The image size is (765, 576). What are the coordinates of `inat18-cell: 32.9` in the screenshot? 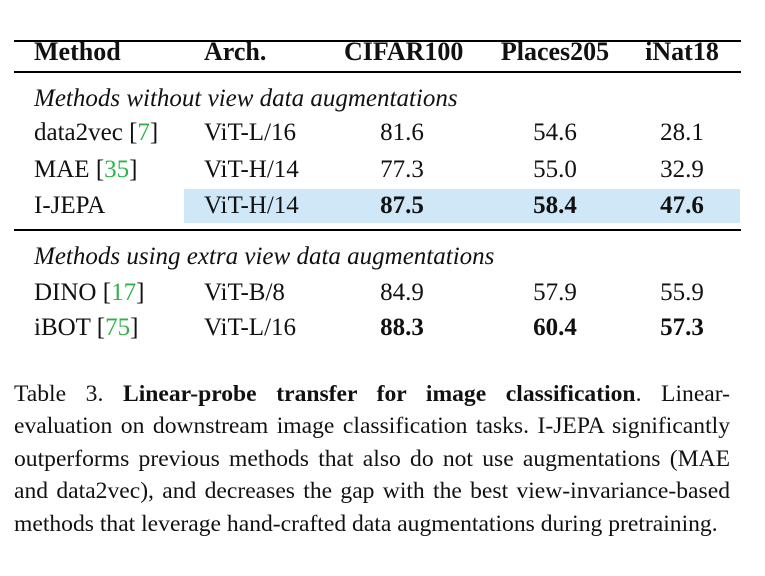 It's located at (682, 169).